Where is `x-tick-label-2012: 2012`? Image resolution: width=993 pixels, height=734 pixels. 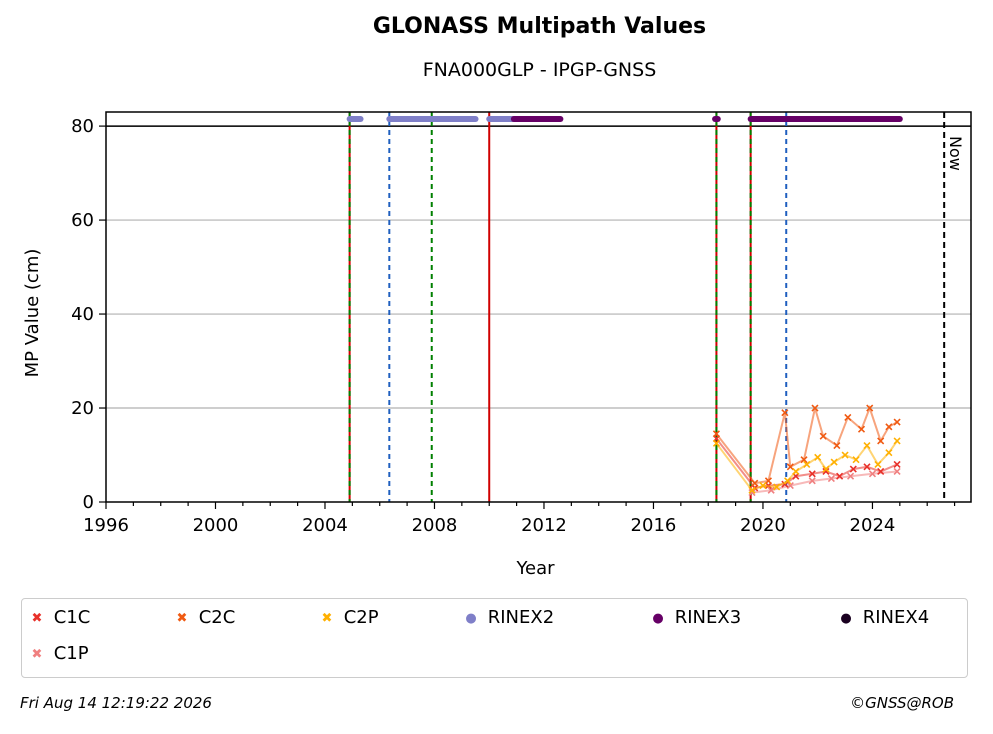
x-tick-label-2012: 2012 is located at coordinates (544, 525).